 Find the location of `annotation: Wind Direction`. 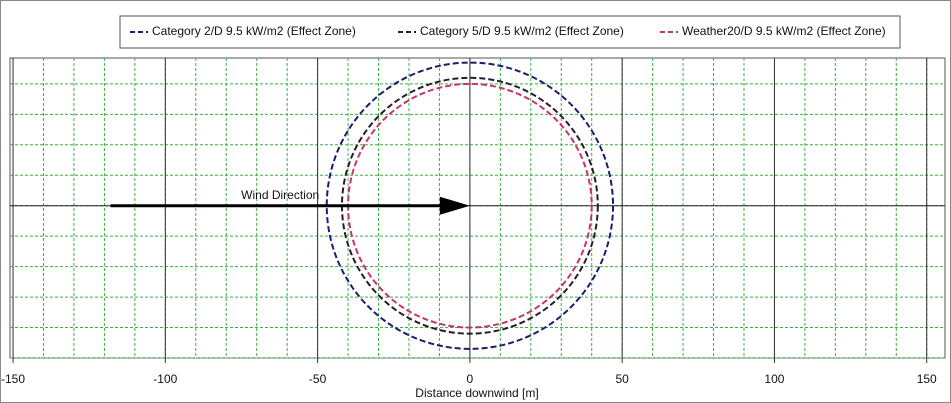

annotation: Wind Direction is located at coordinates (280, 195).